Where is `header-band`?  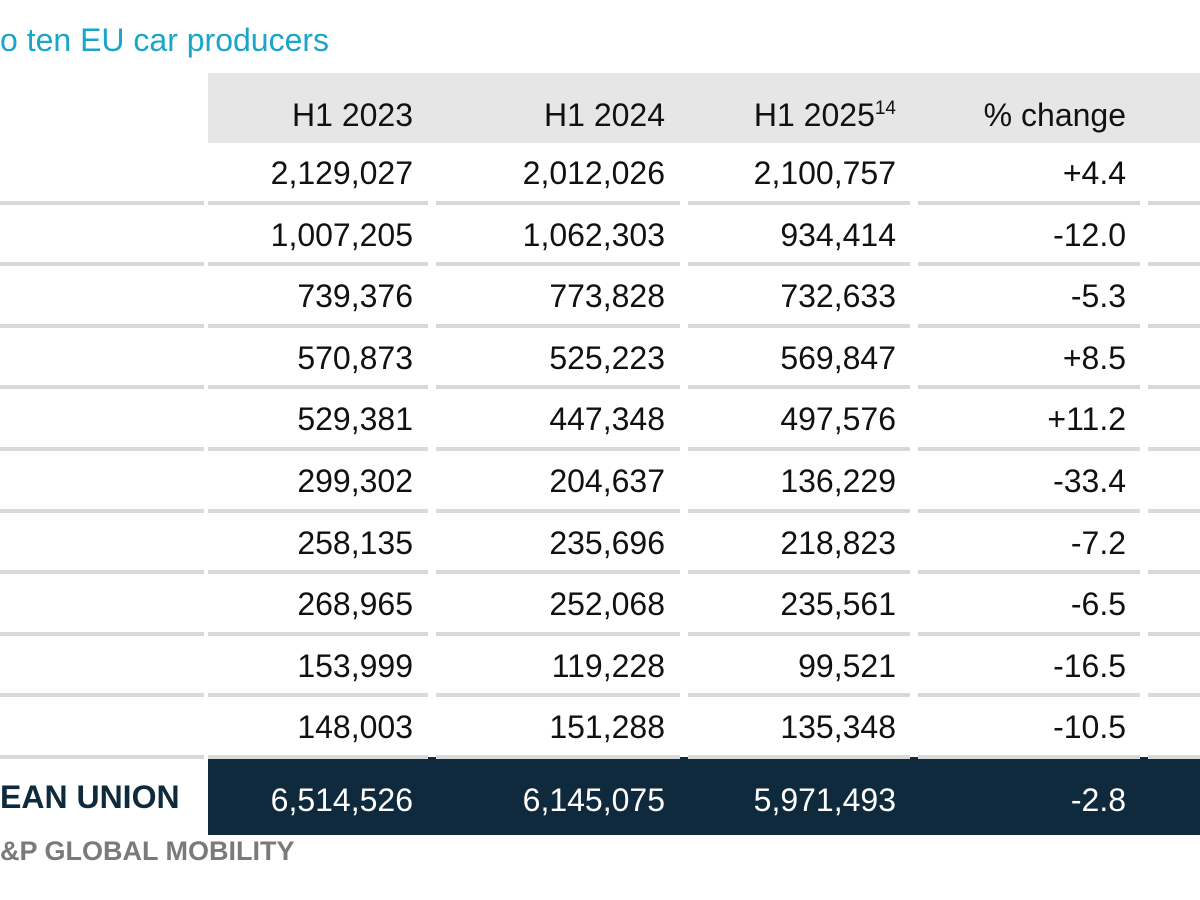
header-band is located at coordinates (704, 108).